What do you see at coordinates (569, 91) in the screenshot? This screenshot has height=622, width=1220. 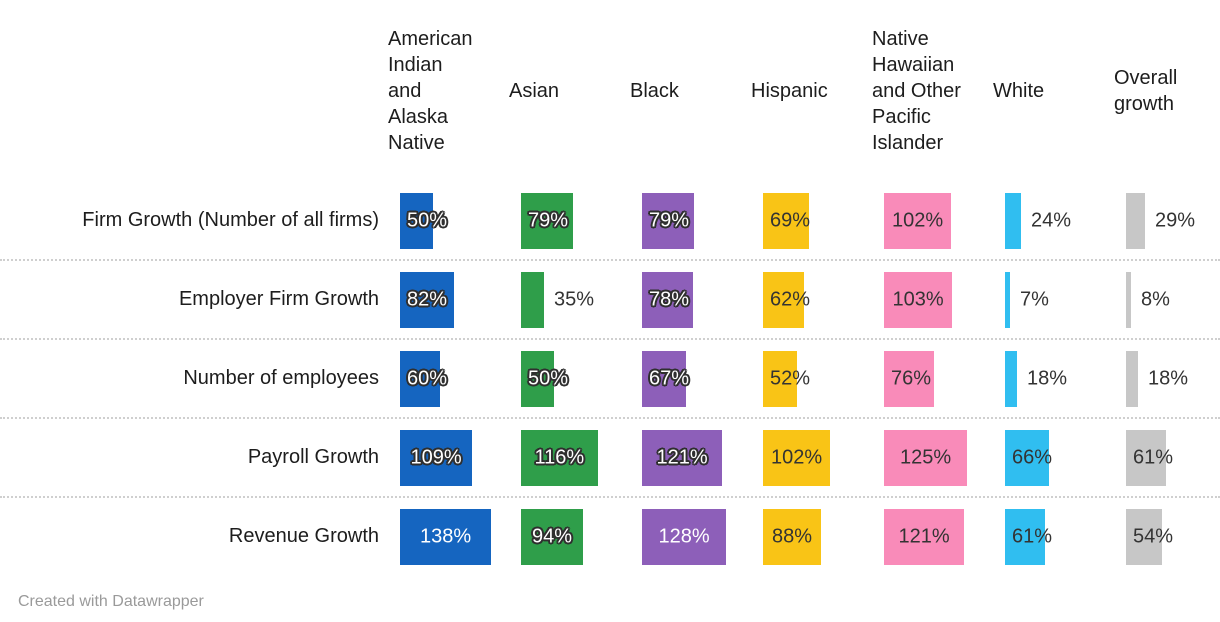 I see `column-header-asian: Asian` at bounding box center [569, 91].